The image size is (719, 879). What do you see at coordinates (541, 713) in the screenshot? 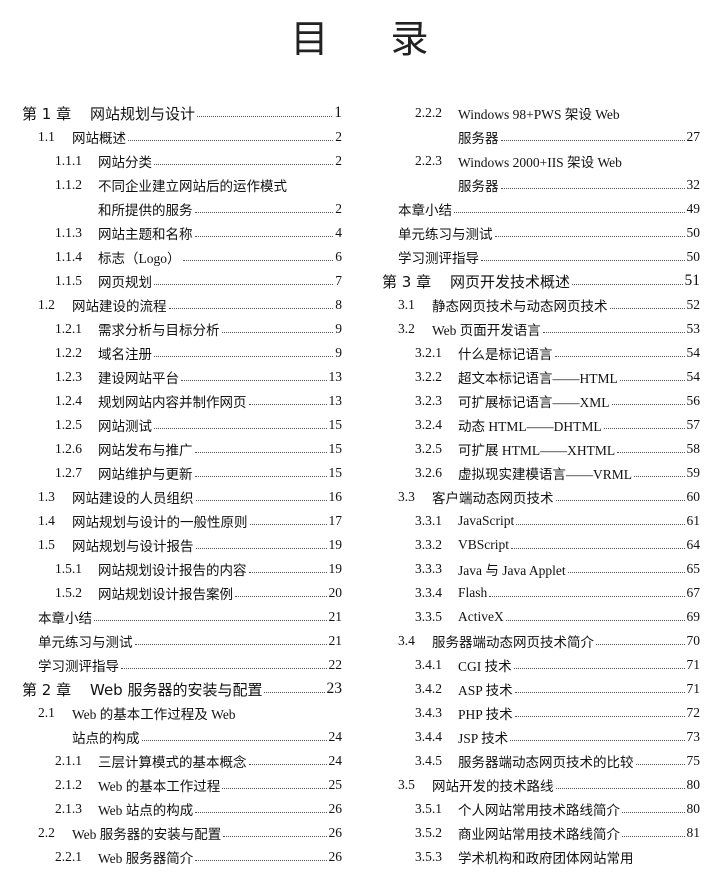
I see `toc-entry: 3.4.3 PHP 技术 72` at bounding box center [541, 713].